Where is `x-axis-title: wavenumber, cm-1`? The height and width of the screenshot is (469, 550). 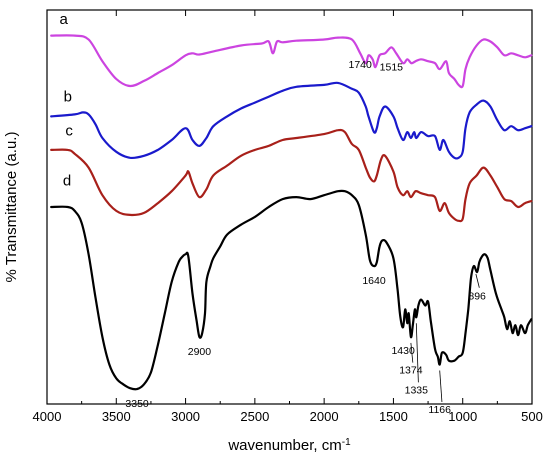 x-axis-title: wavenumber, cm-1 is located at coordinates (289, 446).